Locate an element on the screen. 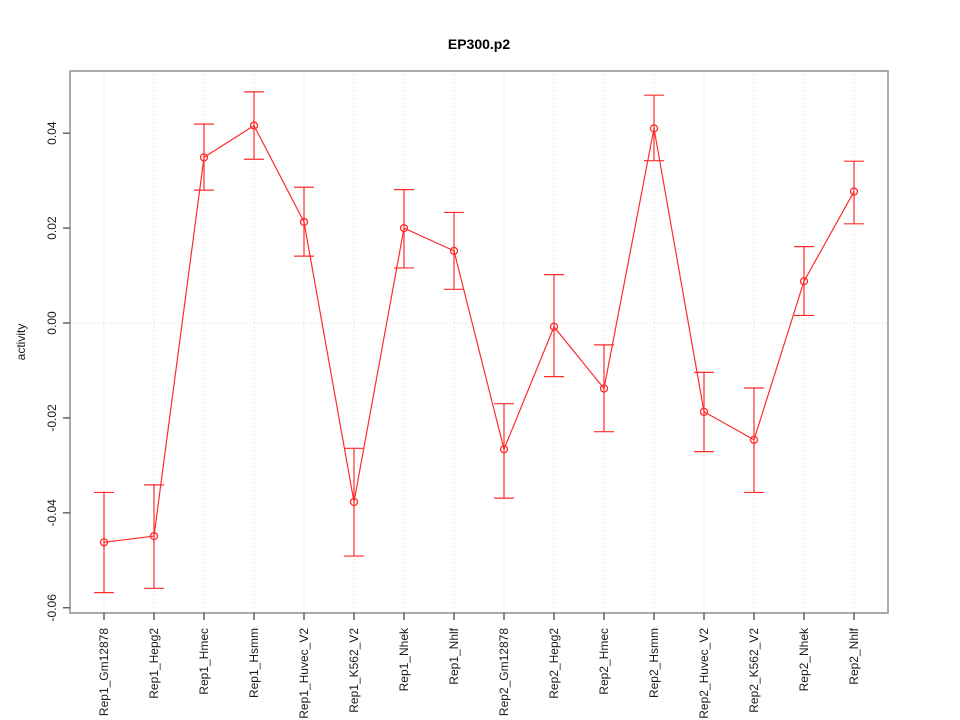 The image size is (960, 720). x-tick-label: Rep1_Gm12878 is located at coordinates (104, 672).